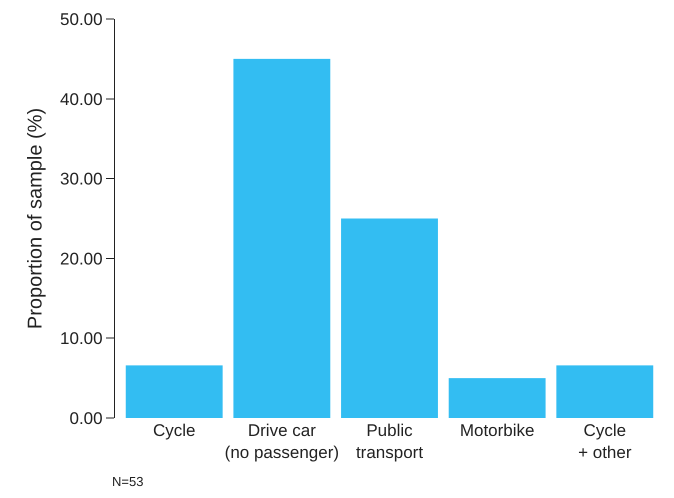 The image size is (674, 498). Describe the element at coordinates (174, 430) in the screenshot. I see `x-tick-label: Cycle` at that location.